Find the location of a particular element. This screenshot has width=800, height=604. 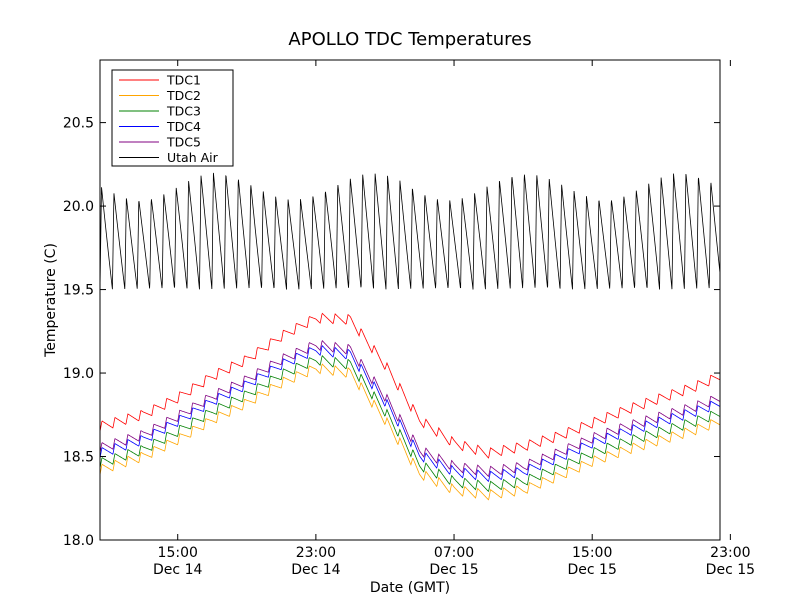

y-tick-label: 18.5 is located at coordinates (78, 458).